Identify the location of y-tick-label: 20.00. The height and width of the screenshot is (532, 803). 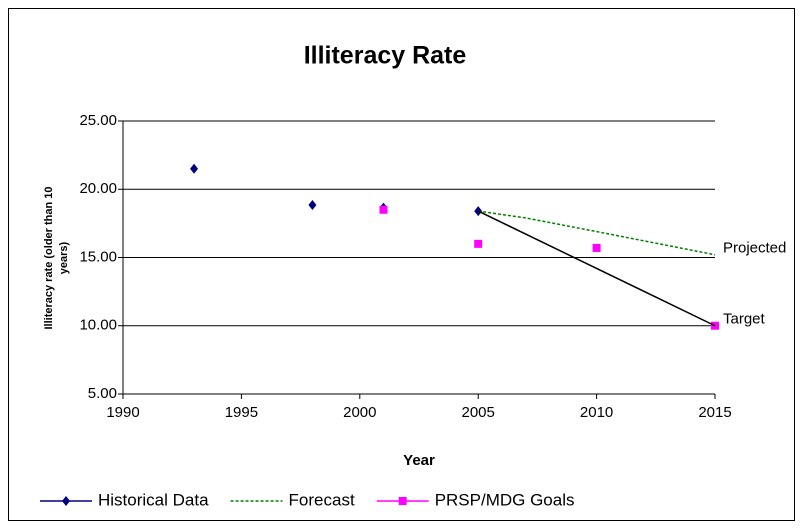
(98, 188).